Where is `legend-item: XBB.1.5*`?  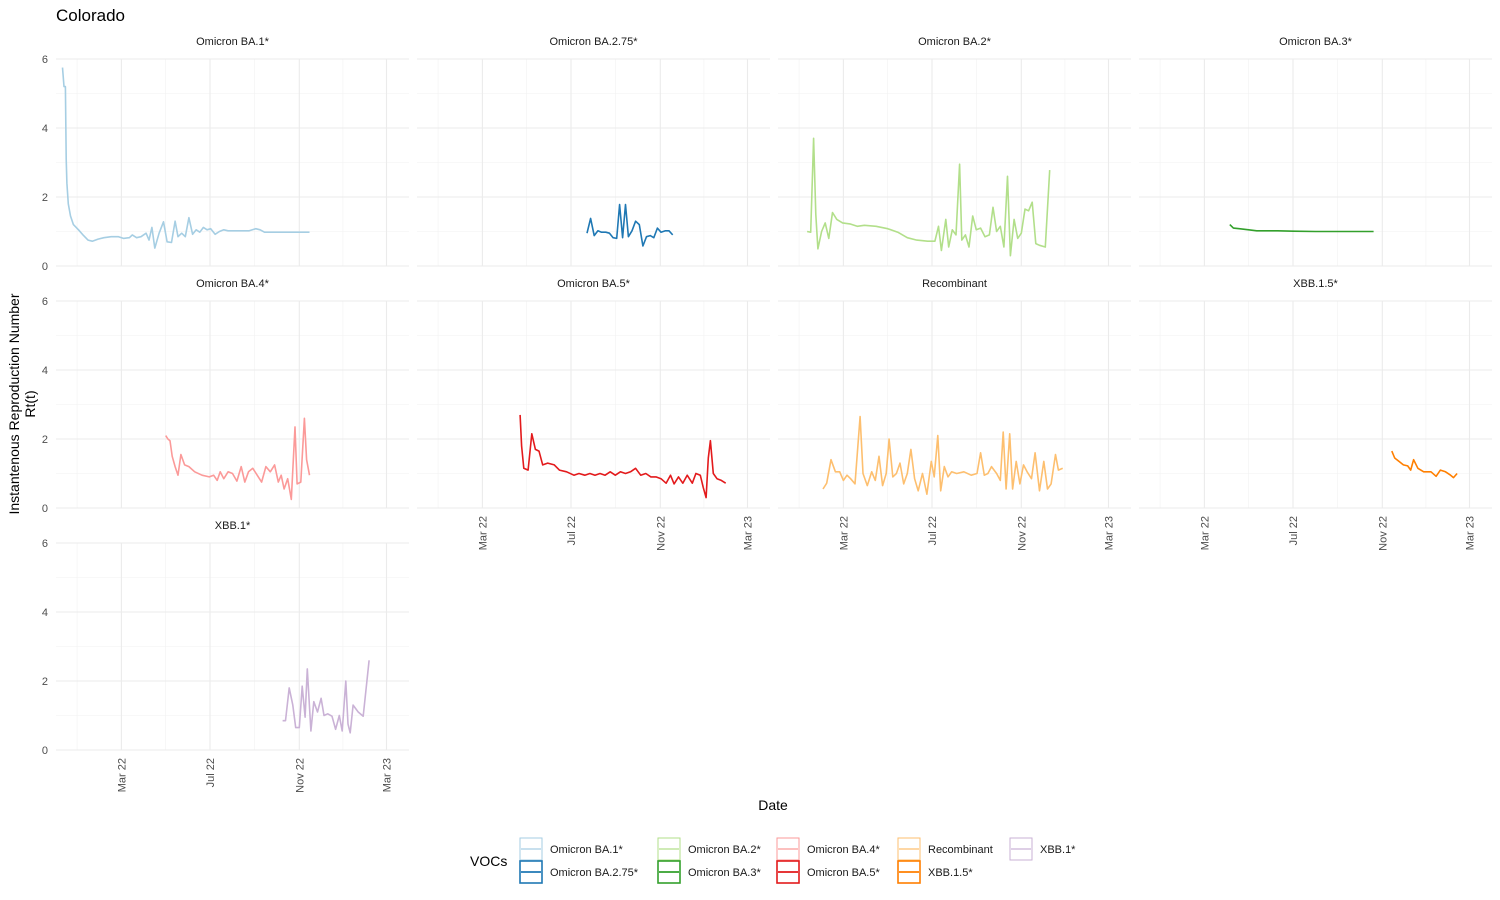 legend-item: XBB.1.5* is located at coordinates (935, 872).